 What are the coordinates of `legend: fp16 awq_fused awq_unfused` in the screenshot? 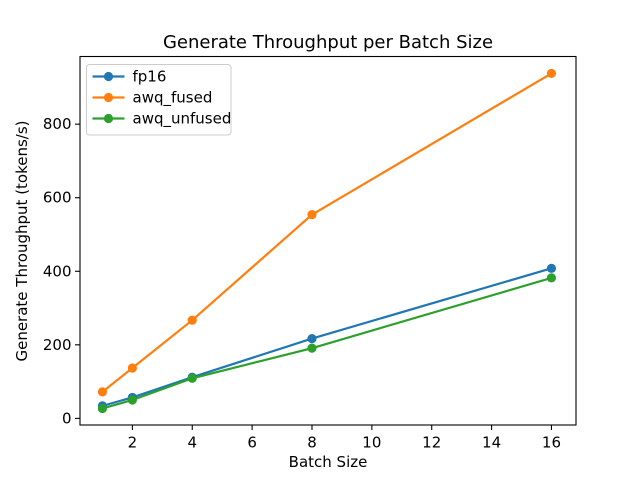 It's located at (159, 100).